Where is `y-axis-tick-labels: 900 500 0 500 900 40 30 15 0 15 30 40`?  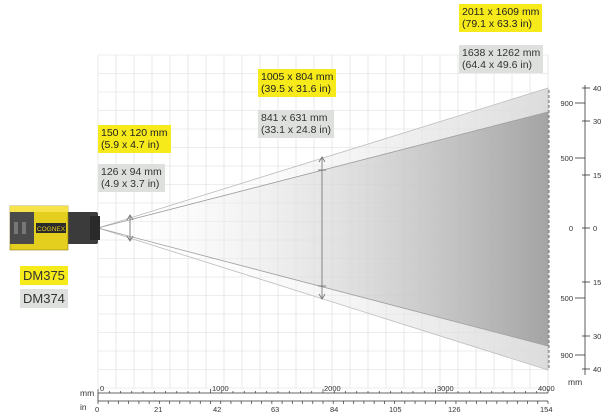 y-axis-tick-labels: 900 500 0 500 900 40 30 15 0 15 30 40 is located at coordinates (580, 229).